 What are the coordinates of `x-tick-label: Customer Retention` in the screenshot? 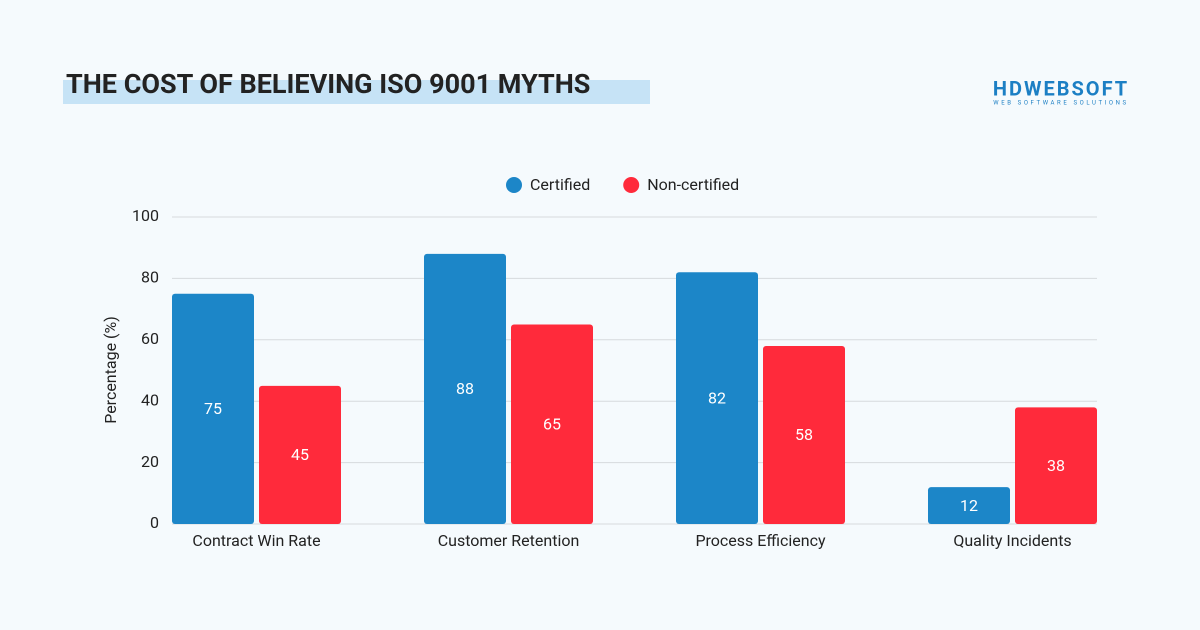 It's located at (509, 540).